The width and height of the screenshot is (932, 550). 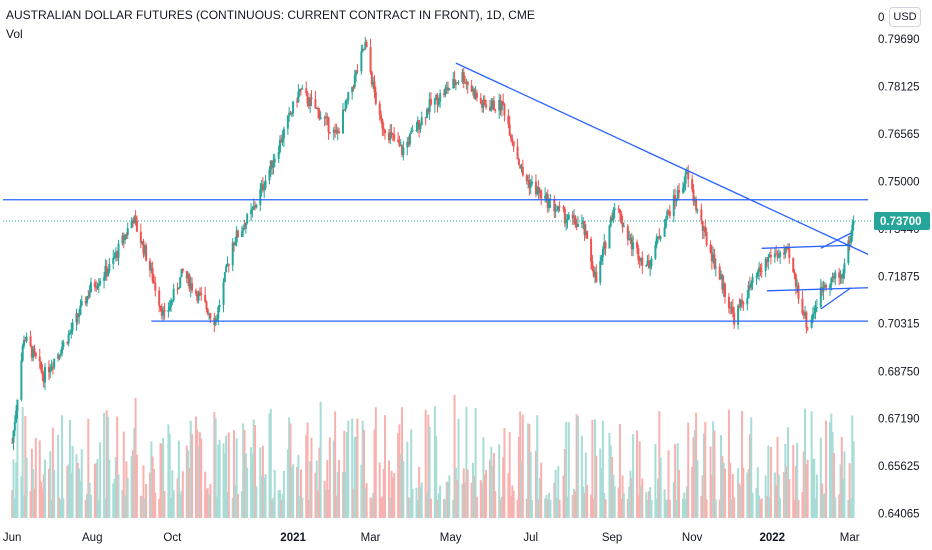 I want to click on time-axis: Jun Aug Oct 2021 Mar May Jul Sep Nov 2022 Mar, so click(x=431, y=538).